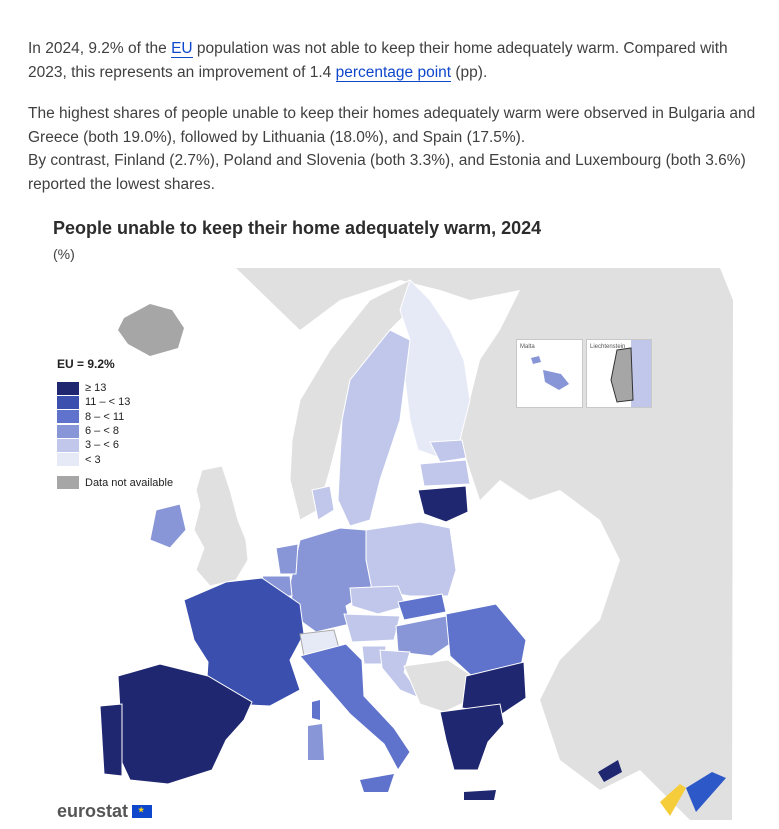  What do you see at coordinates (151, 330) in the screenshot?
I see `country-iceland` at bounding box center [151, 330].